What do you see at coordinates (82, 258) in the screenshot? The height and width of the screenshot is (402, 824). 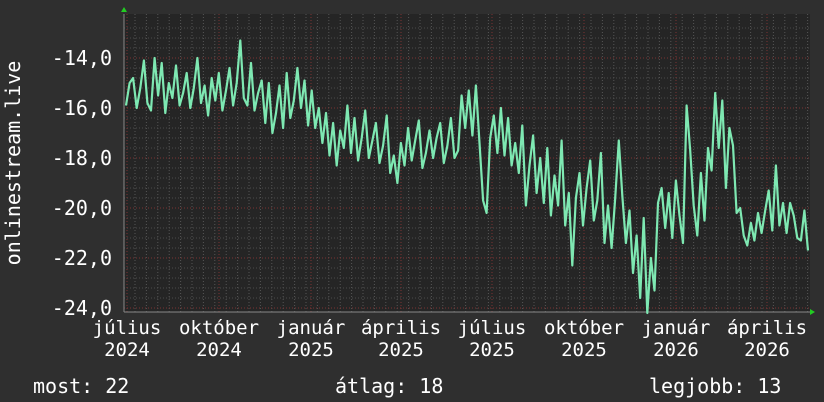 I see `y-tick-label: -22,0` at bounding box center [82, 258].